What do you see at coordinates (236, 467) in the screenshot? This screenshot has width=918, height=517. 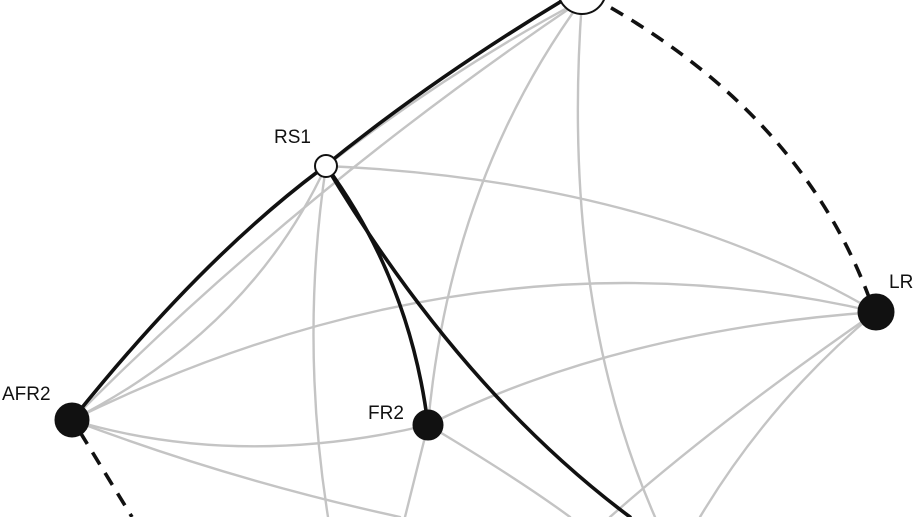 I see `edge-afr2-bottom` at bounding box center [236, 467].